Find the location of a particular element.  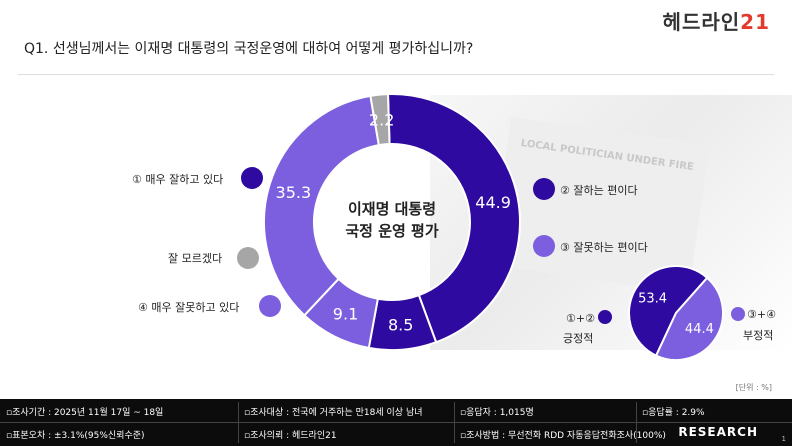

mini-pie-value-label-0: 53.4 is located at coordinates (652, 298).